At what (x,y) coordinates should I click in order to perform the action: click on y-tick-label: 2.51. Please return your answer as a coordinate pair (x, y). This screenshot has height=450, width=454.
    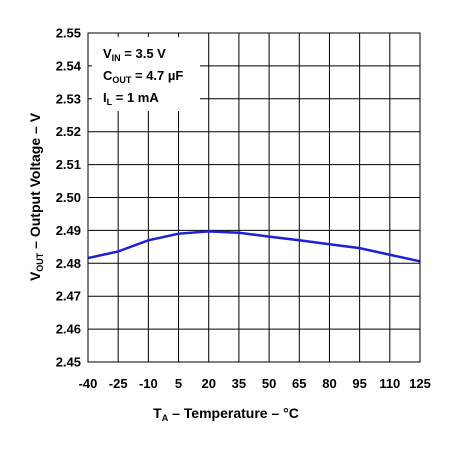
    Looking at the image, I should click on (68, 164).